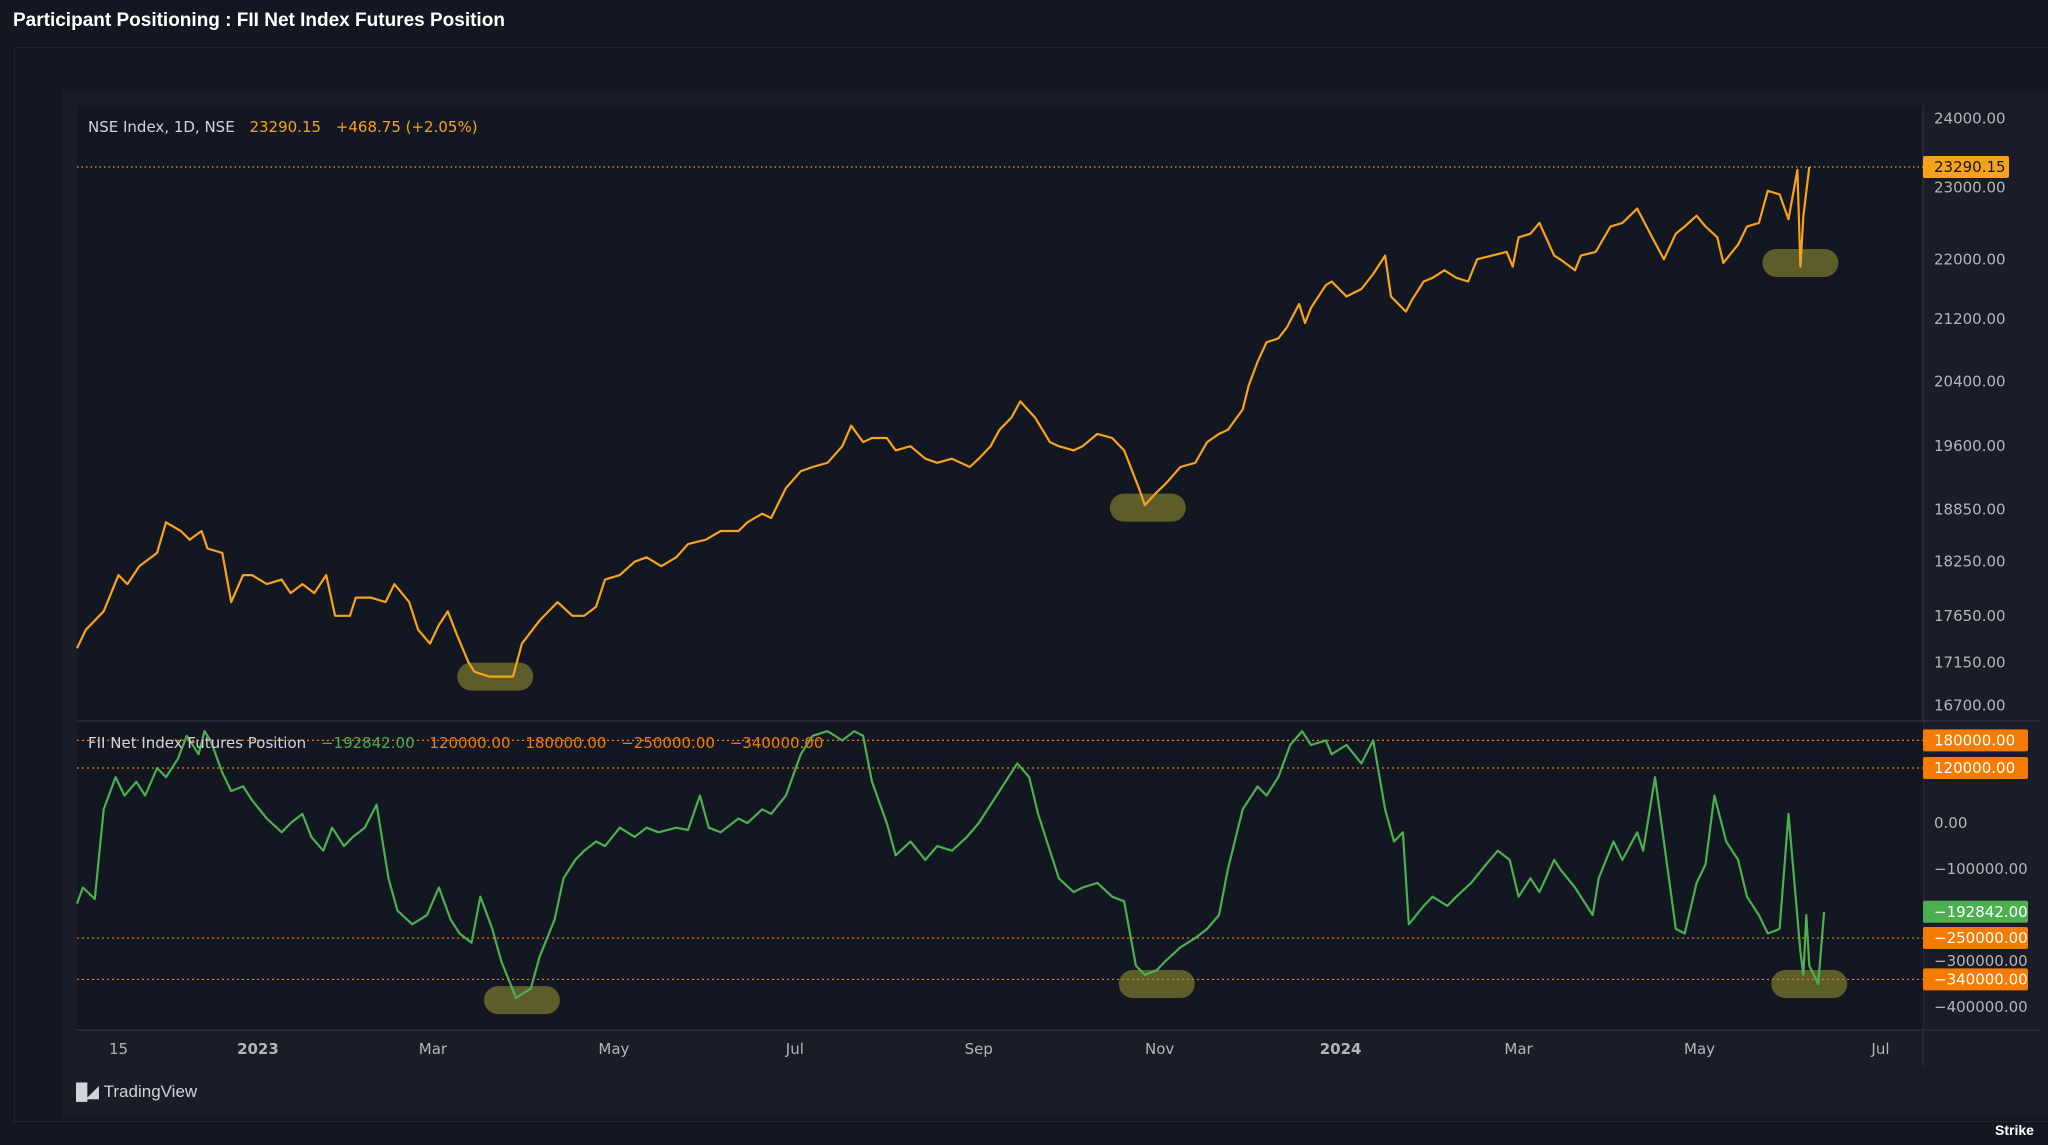 Image resolution: width=2048 pixels, height=1145 pixels. Describe the element at coordinates (1341, 1049) in the screenshot. I see `time-tick-label-7: 2024` at that location.